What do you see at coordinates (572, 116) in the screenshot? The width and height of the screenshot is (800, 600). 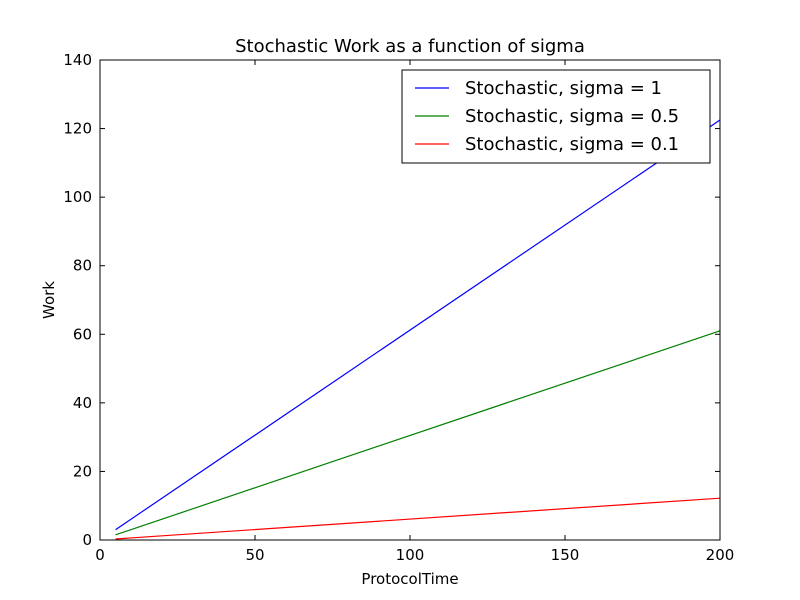 I see `legend-label: Stochastic, sigma = 0.5` at bounding box center [572, 116].